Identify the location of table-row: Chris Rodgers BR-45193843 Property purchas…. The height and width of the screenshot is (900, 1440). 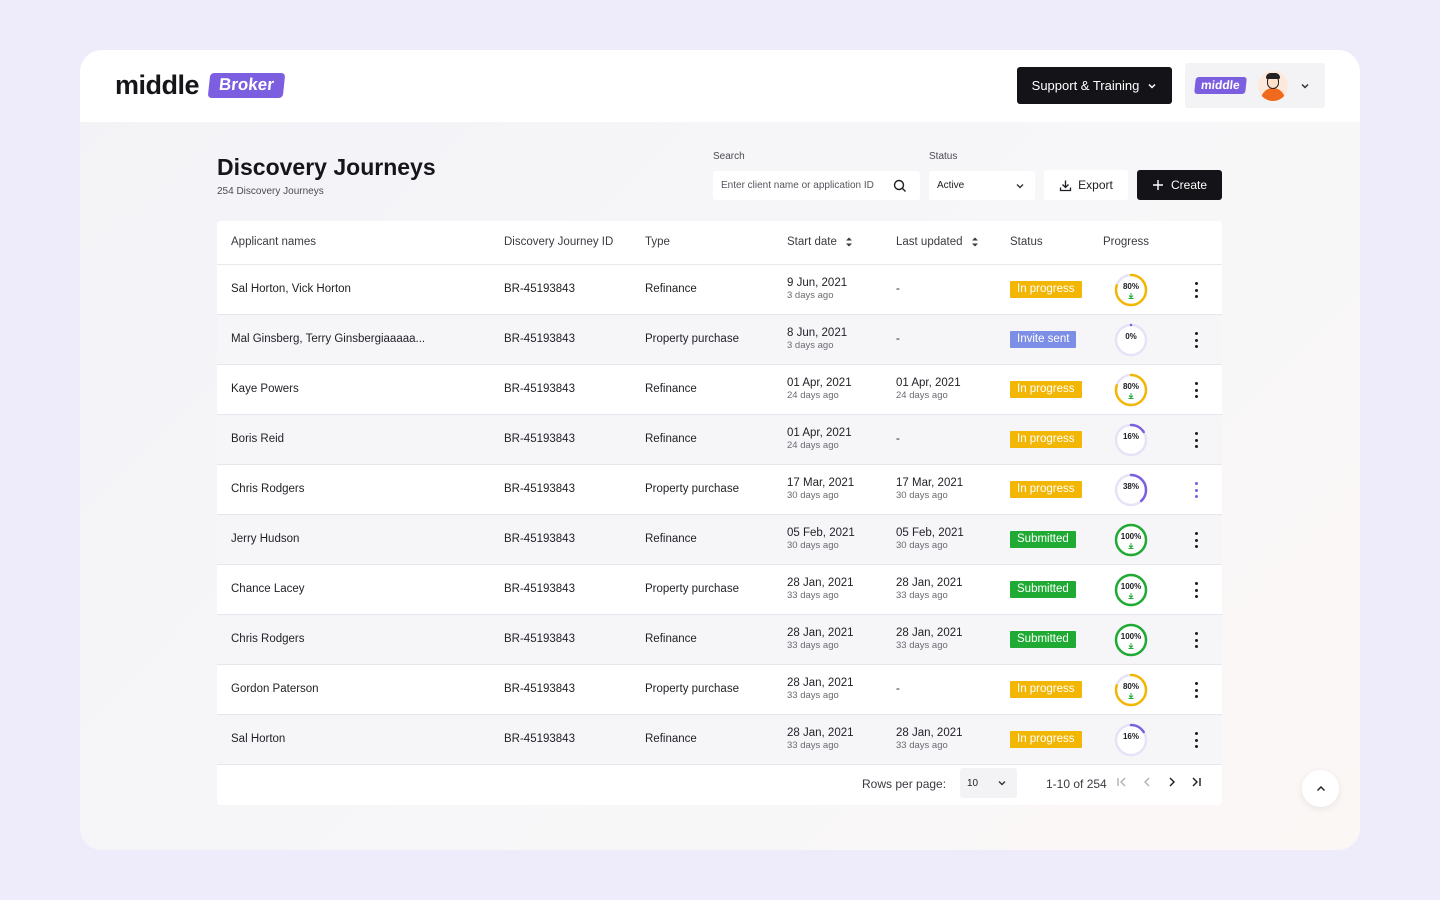
(719, 490).